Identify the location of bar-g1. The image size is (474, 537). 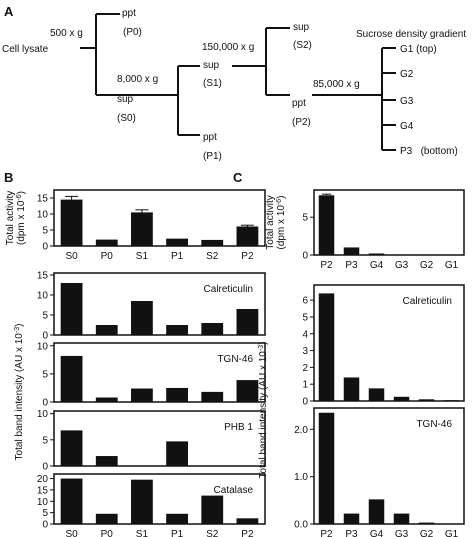
(451, 400).